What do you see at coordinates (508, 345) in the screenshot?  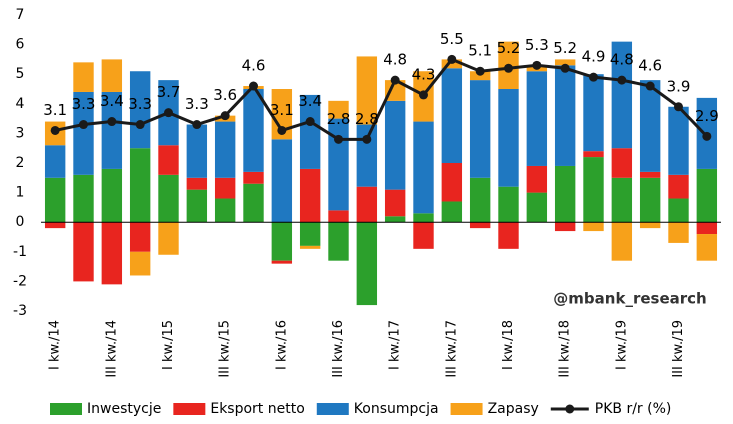 I see `x-tick-label: I kw./18` at bounding box center [508, 345].